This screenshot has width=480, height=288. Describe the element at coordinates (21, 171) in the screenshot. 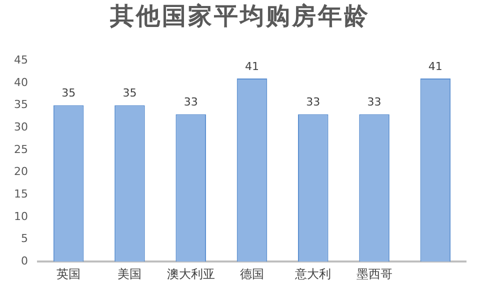

I see `y-tick-label: 20` at that location.